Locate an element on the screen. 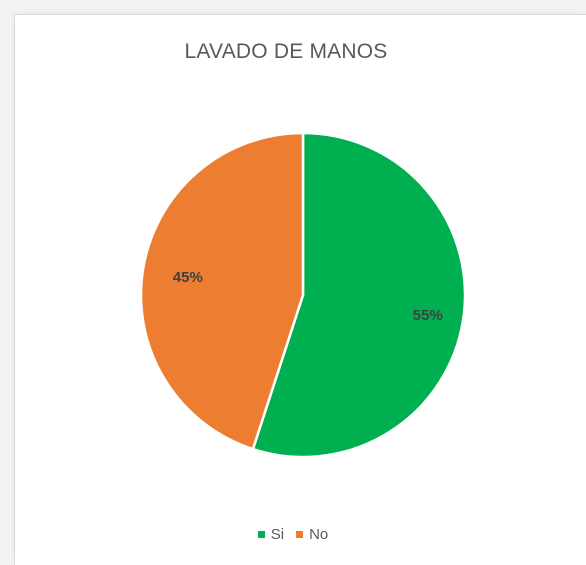  legend-item-no: No is located at coordinates (312, 534).